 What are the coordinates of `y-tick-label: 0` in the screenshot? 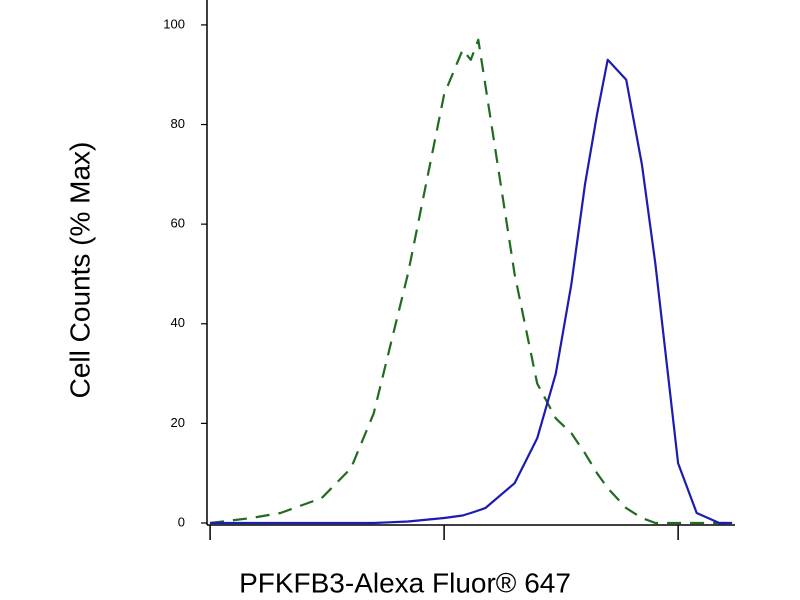 It's located at (181, 521).